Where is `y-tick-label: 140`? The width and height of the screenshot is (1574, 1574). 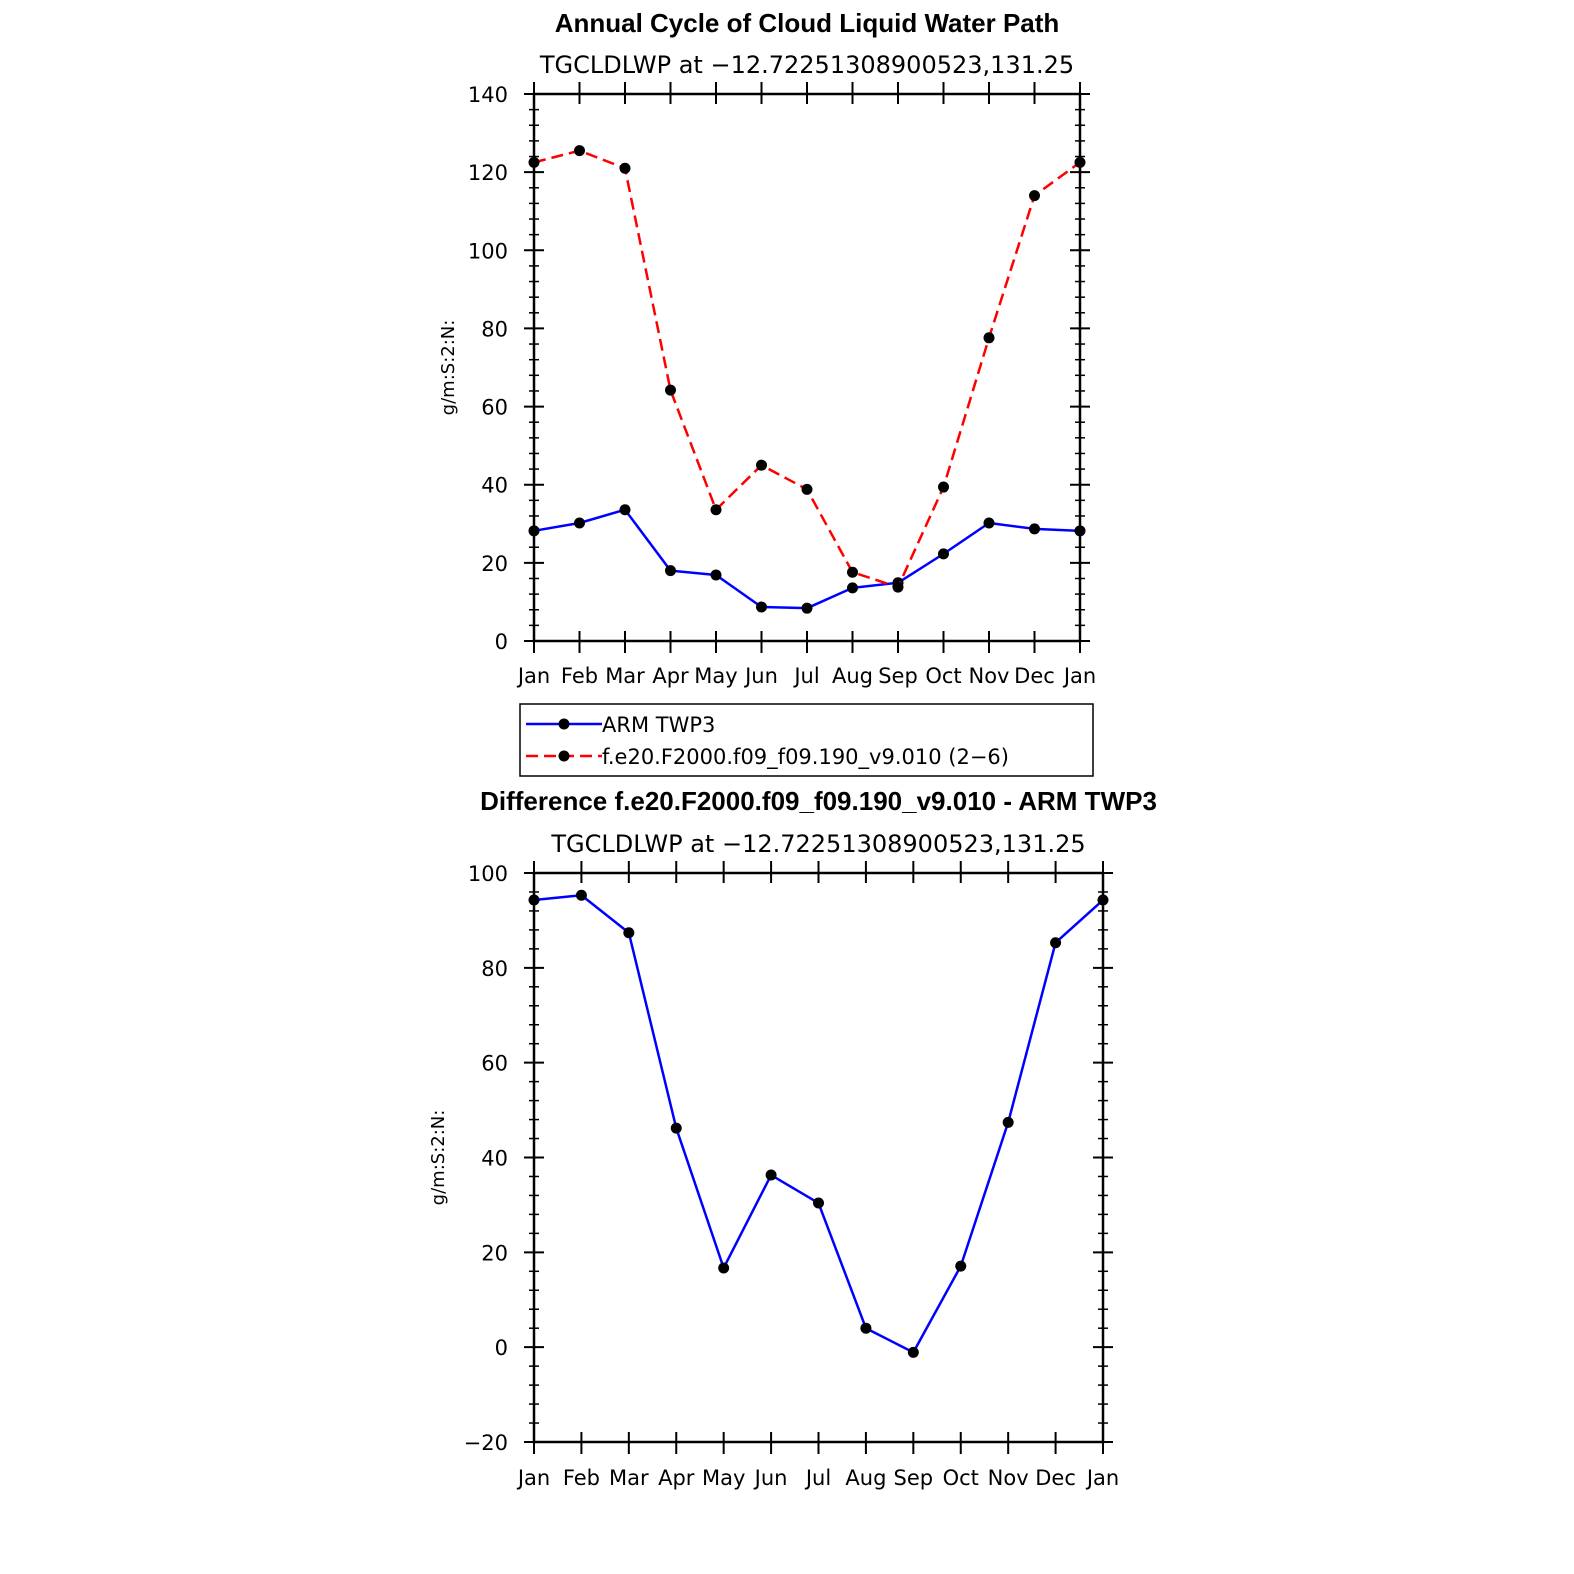 y-tick-label: 140 is located at coordinates (488, 95).